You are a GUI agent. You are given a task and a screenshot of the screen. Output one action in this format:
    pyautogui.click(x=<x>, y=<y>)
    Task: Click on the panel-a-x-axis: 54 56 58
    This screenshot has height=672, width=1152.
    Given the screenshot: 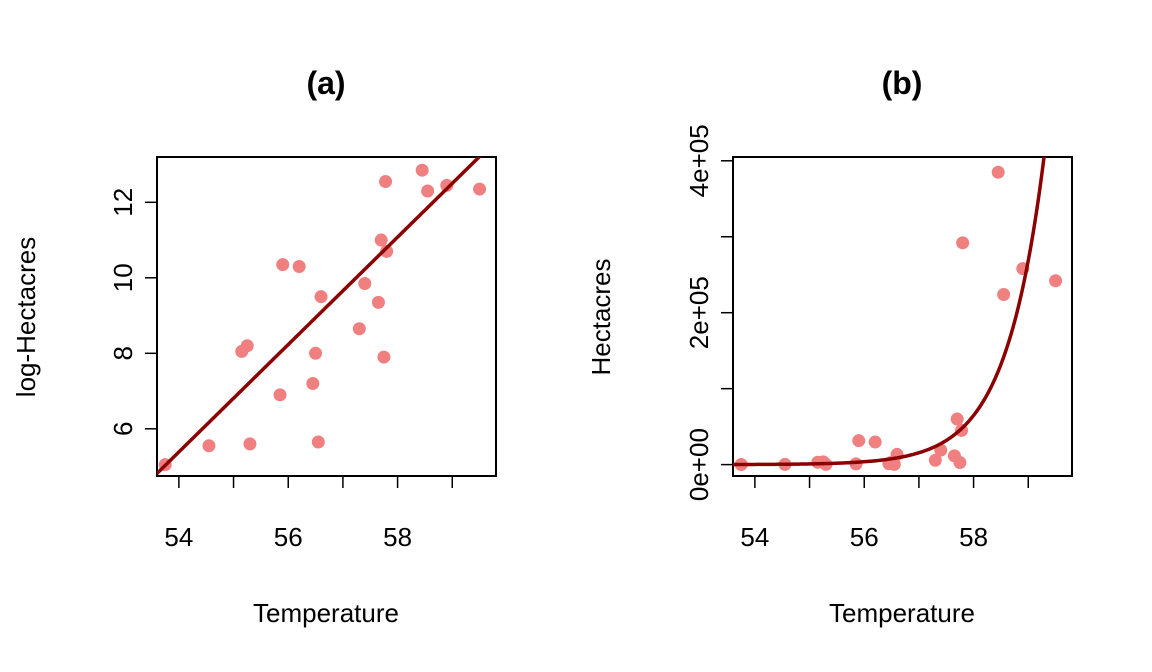 What is the action you would take?
    pyautogui.click(x=309, y=514)
    